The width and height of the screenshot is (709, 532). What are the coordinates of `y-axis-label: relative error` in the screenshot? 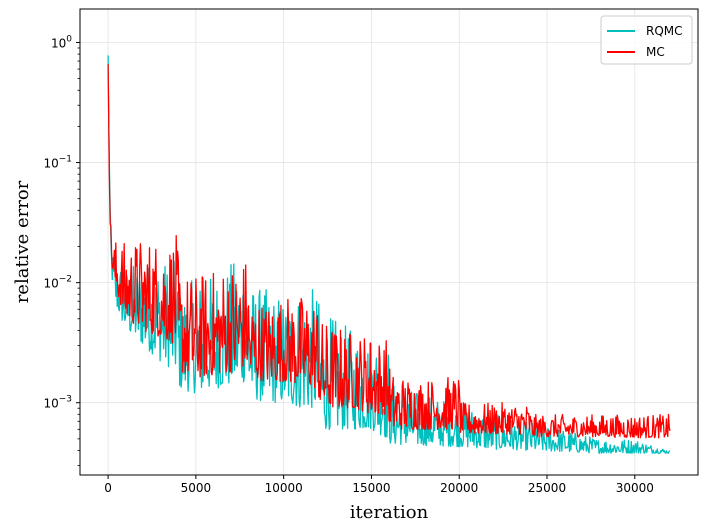 It's located at (22, 241).